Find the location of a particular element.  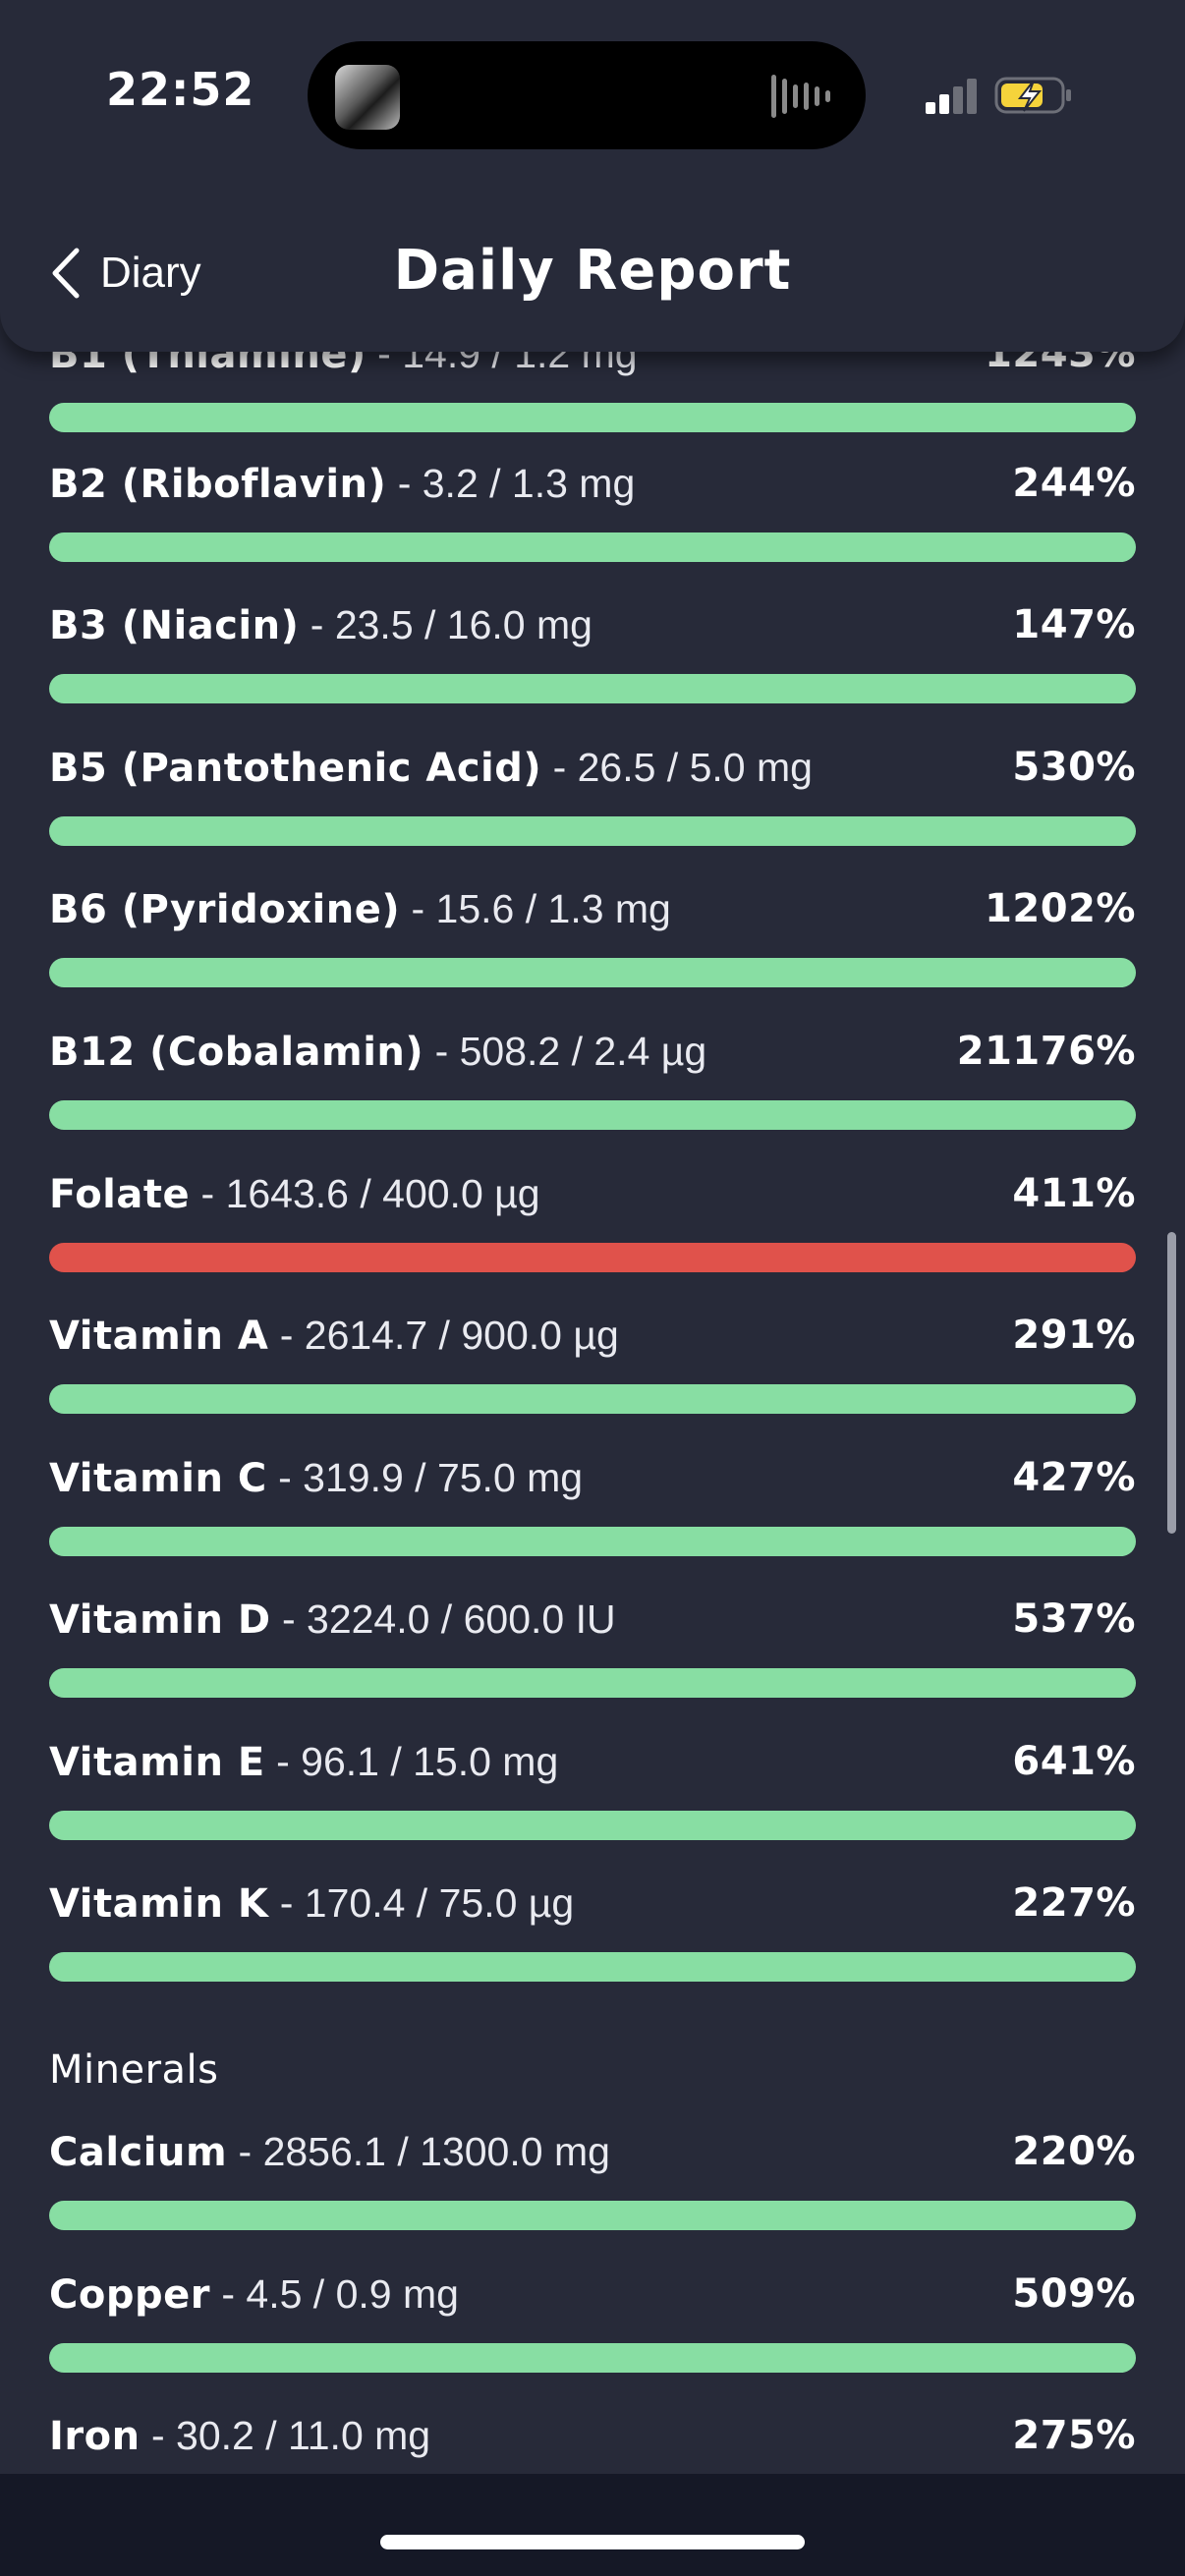

list-item-b2: B2 (Riboflavin) - 3.2 / 1.3 mg 244% is located at coordinates (592, 513).